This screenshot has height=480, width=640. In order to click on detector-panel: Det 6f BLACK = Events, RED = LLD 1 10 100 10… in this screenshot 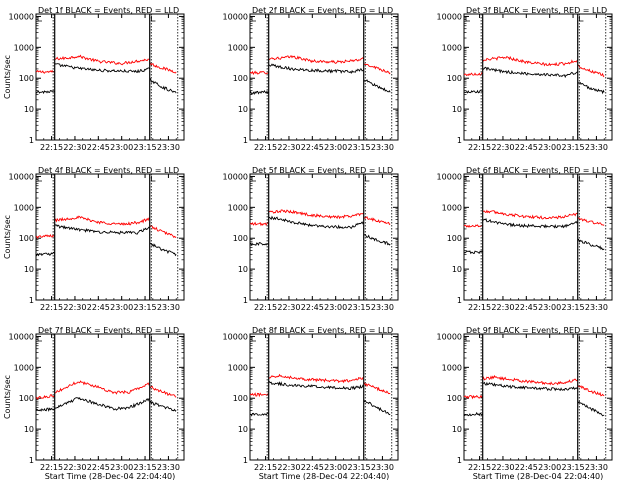, I will do `click(525, 239)`.